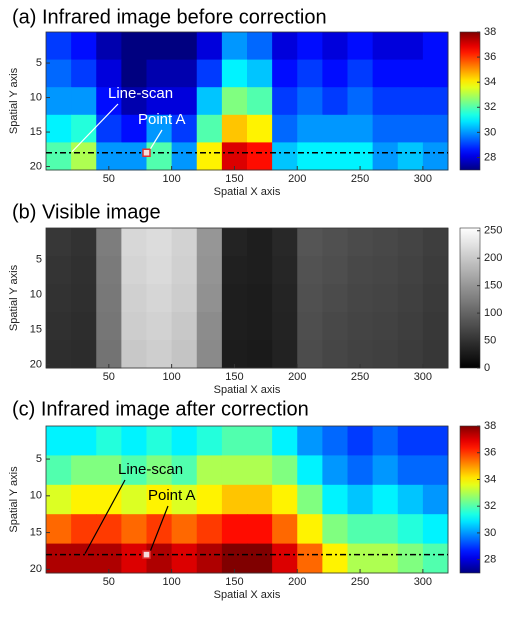 Image resolution: width=505 pixels, height=618 pixels. I want to click on colorbar-tick-label: 250, so click(493, 231).